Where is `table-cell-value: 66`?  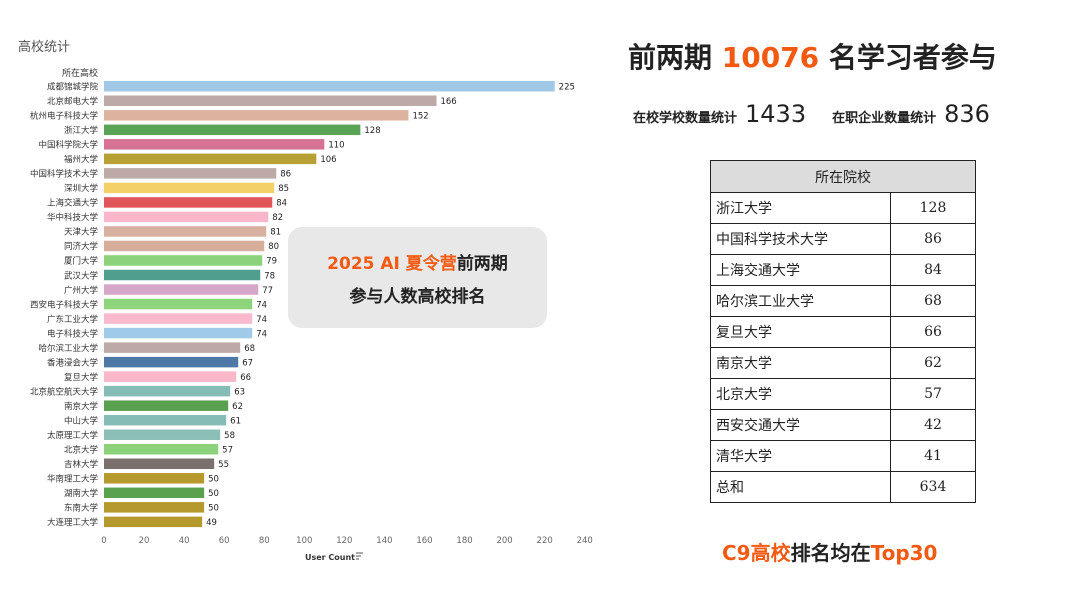
table-cell-value: 66 is located at coordinates (933, 332).